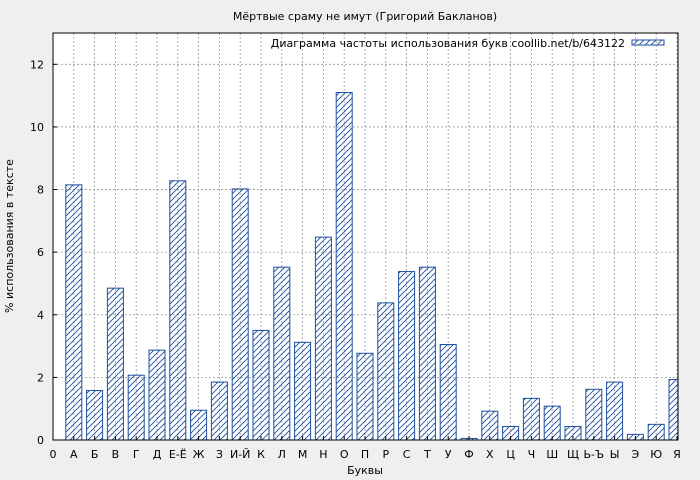 The height and width of the screenshot is (480, 700). What do you see at coordinates (37, 64) in the screenshot?
I see `y-tick-label: 12` at bounding box center [37, 64].